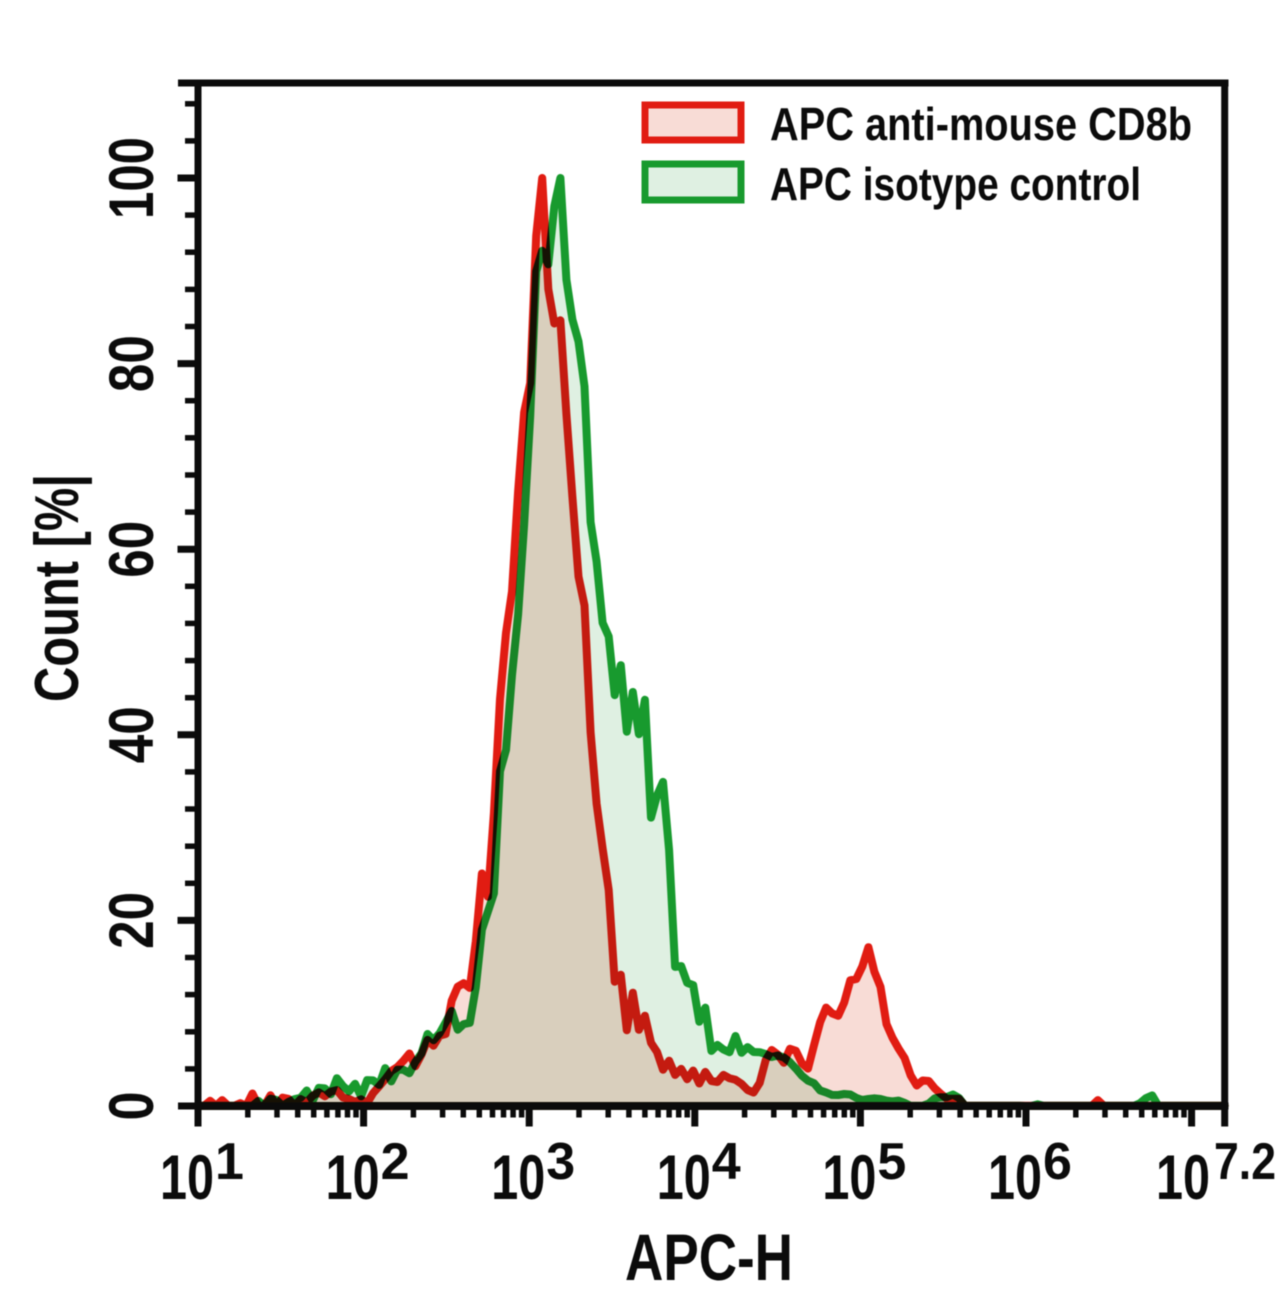  Describe the element at coordinates (1245, 1162) in the screenshot. I see `svg-text: 7.2` at that location.